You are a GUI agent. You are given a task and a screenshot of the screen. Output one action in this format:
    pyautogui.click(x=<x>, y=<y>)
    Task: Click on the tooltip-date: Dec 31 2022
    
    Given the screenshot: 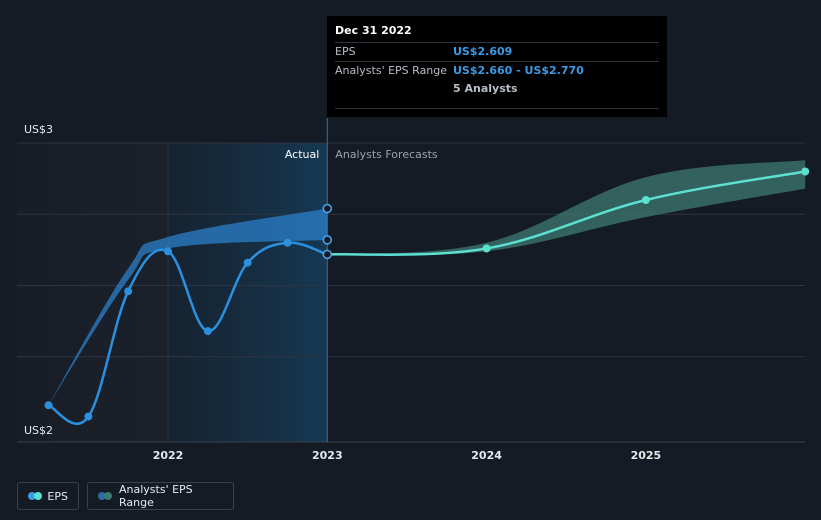 What is the action you would take?
    pyautogui.click(x=373, y=30)
    